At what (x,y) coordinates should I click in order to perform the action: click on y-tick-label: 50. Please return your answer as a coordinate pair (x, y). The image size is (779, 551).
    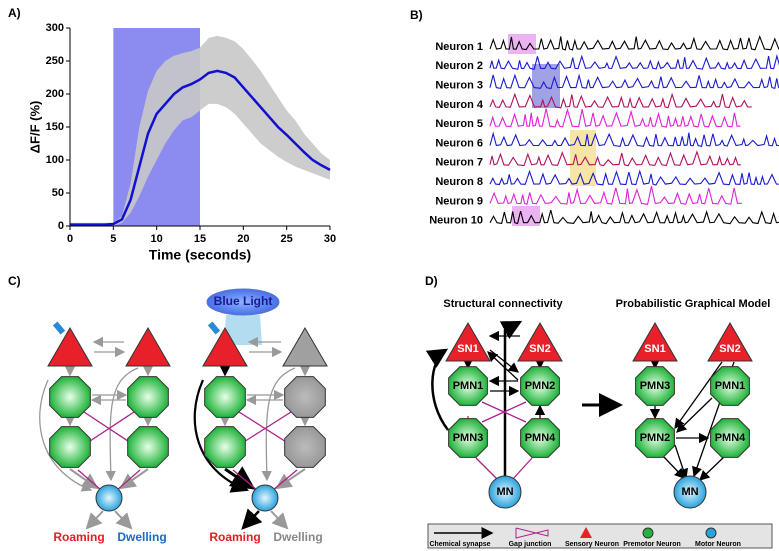
    Looking at the image, I should click on (58, 193).